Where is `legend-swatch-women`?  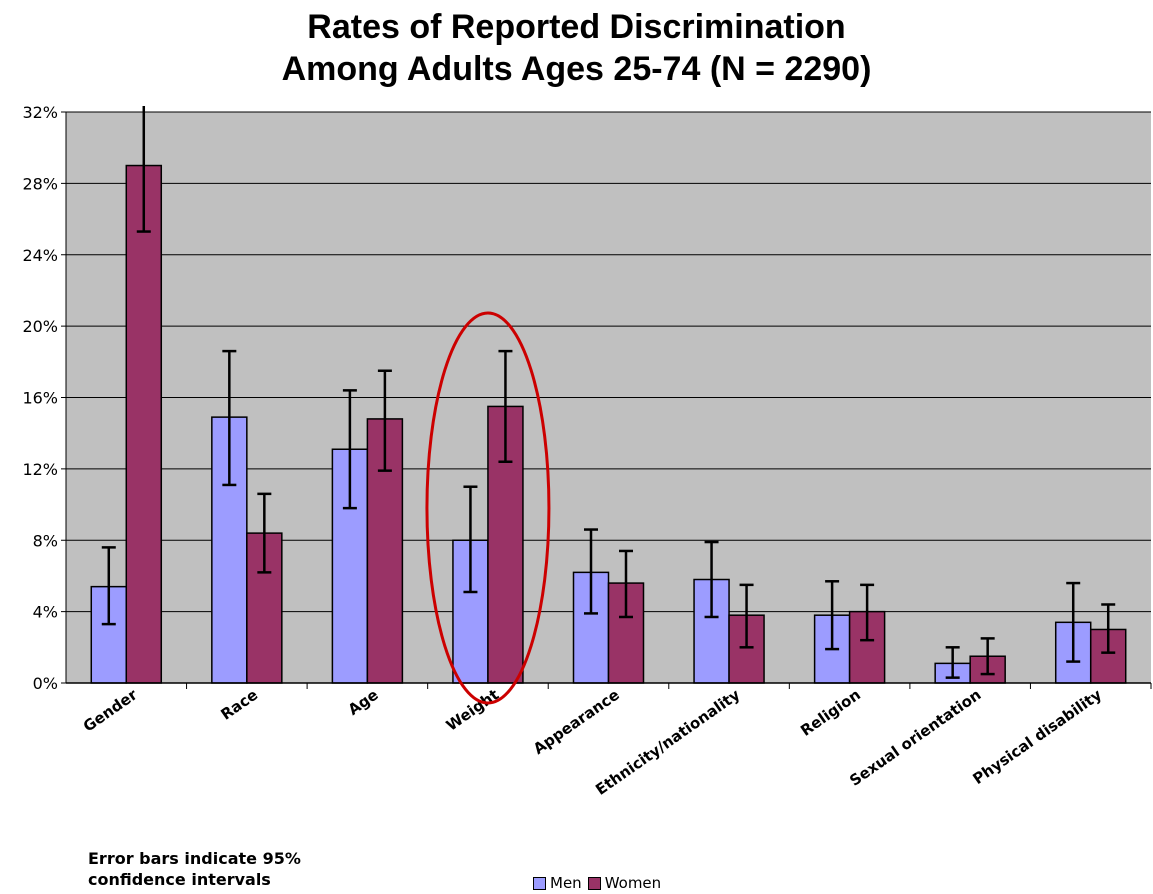 legend-swatch-women is located at coordinates (594, 883).